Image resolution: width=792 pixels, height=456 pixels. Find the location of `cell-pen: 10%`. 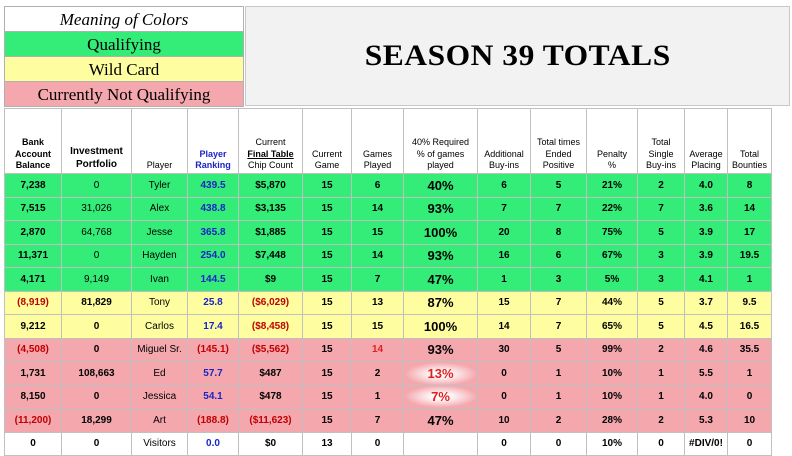

cell-pen: 10% is located at coordinates (612, 396).